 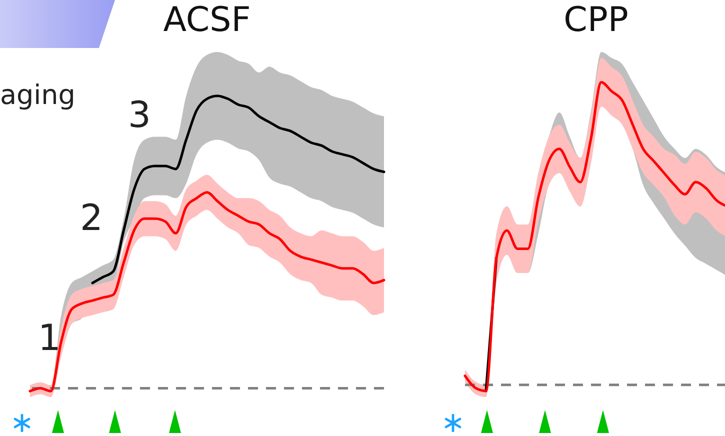 What do you see at coordinates (38, 95) in the screenshot?
I see `annotation: aging` at bounding box center [38, 95].